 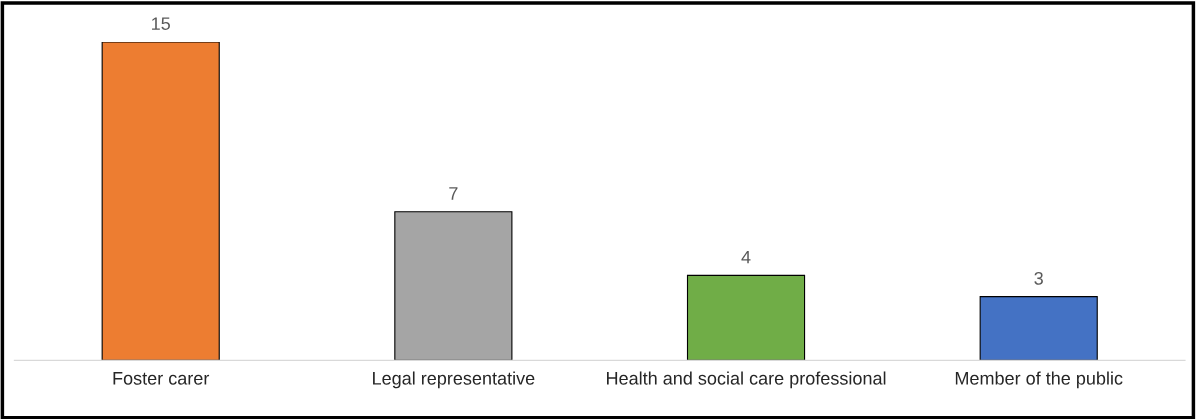 What do you see at coordinates (453, 193) in the screenshot?
I see `data-label: 7` at bounding box center [453, 193].